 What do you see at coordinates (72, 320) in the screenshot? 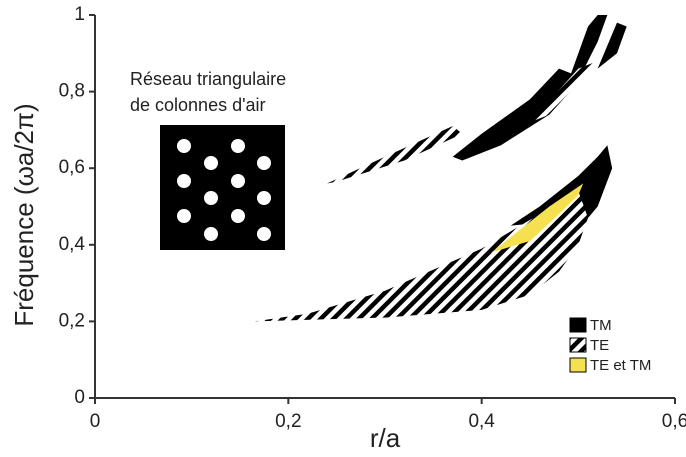
I see `y-tick-label: 0,2` at bounding box center [72, 320].